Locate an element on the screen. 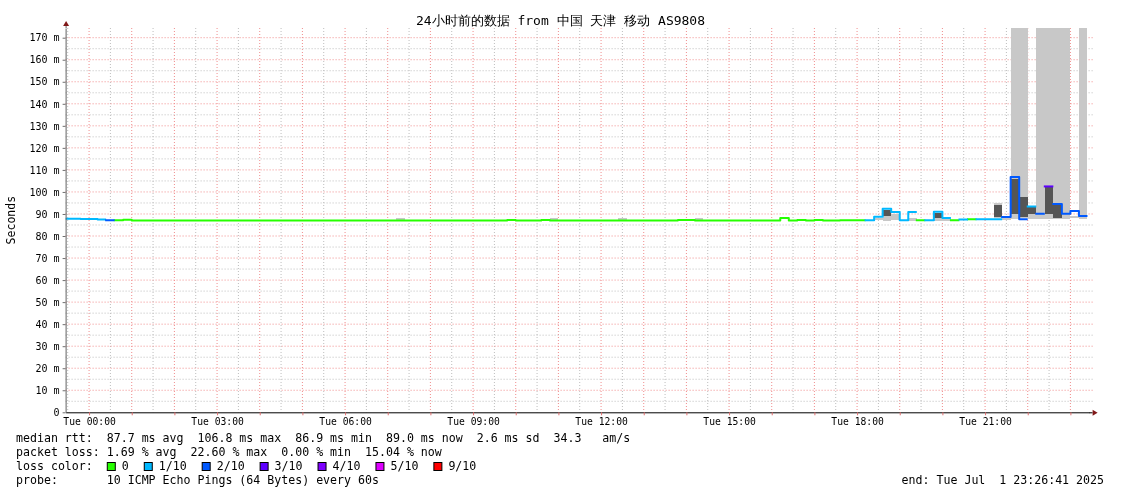  legend-label: 5/10 is located at coordinates (404, 466).